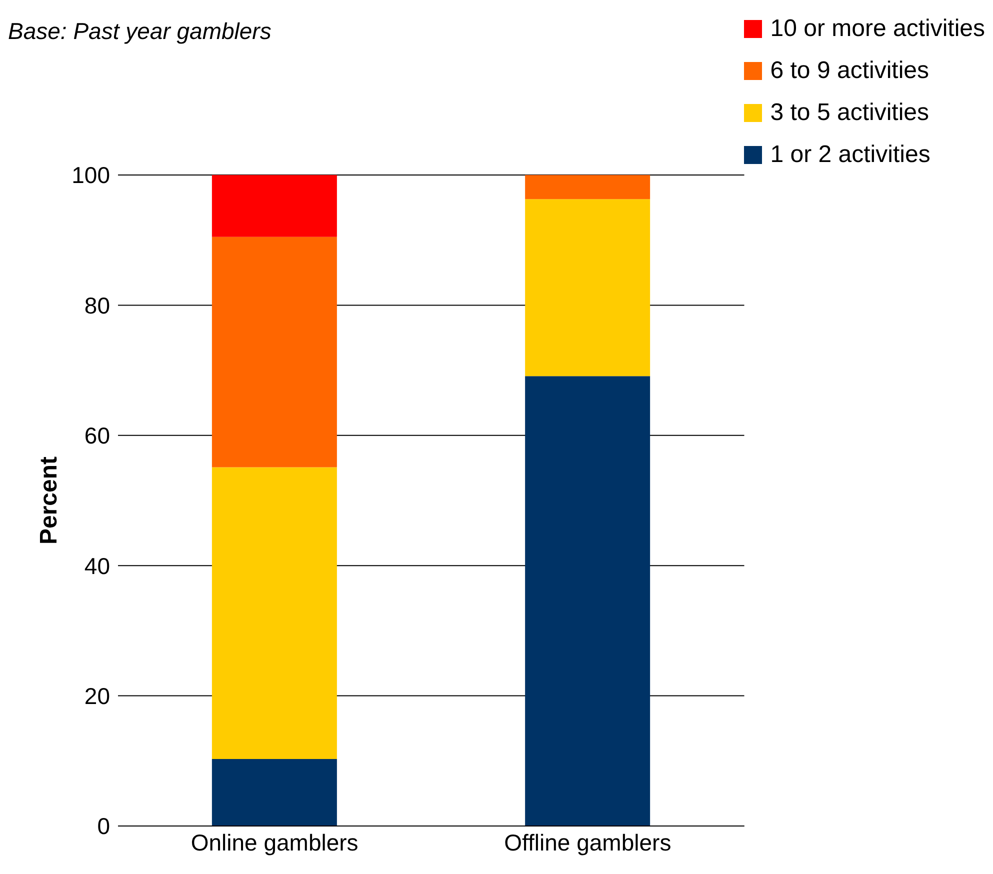  I want to click on y-tick-label: 0, so click(103, 826).